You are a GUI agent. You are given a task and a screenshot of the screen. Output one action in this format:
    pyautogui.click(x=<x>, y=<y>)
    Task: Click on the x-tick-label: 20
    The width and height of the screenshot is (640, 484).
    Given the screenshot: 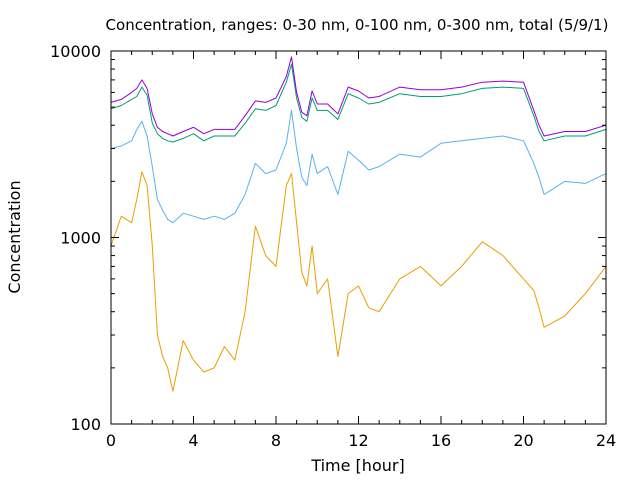 What is the action you would take?
    pyautogui.click(x=523, y=440)
    